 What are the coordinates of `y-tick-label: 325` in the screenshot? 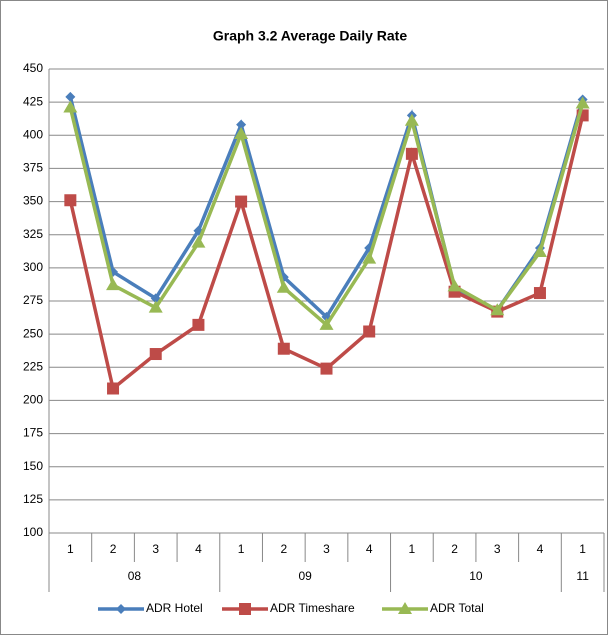 It's located at (33, 234).